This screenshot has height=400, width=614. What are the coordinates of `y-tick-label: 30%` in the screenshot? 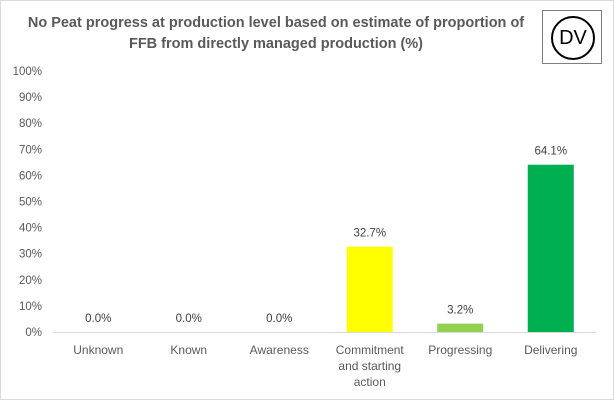 It's located at (30, 255).